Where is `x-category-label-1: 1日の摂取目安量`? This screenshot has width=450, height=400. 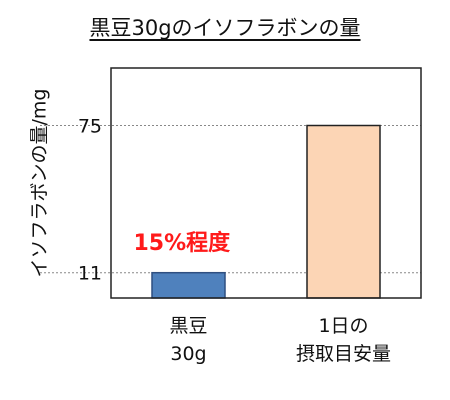
x-category-label-1: 1日の摂取目安量 is located at coordinates (344, 340).